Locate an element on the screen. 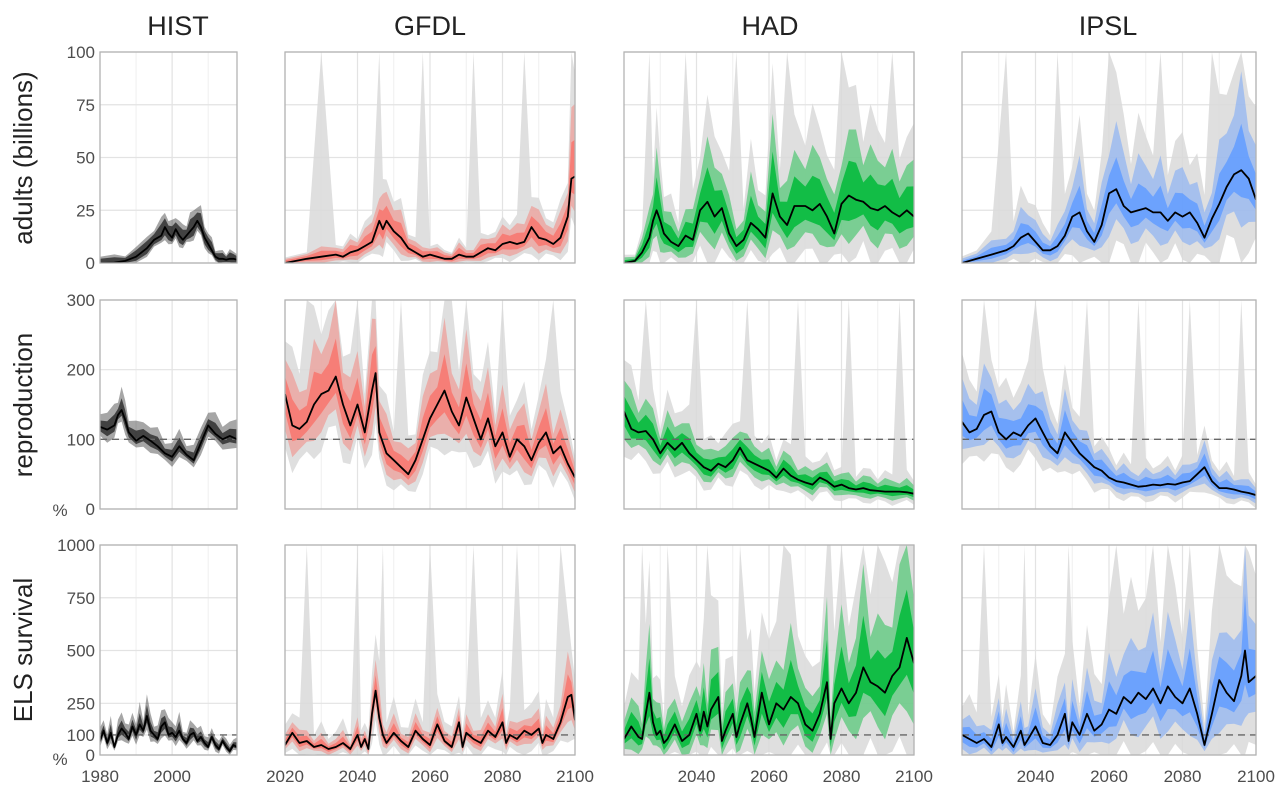 The height and width of the screenshot is (788, 1288). x-tick-label: 2020 is located at coordinates (285, 776).